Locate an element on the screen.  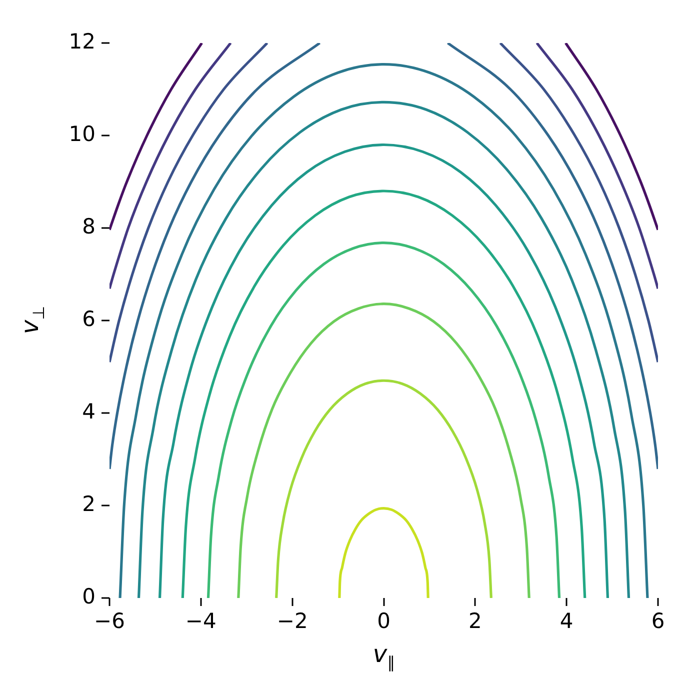
x-tick-label: −6 is located at coordinates (109, 621).